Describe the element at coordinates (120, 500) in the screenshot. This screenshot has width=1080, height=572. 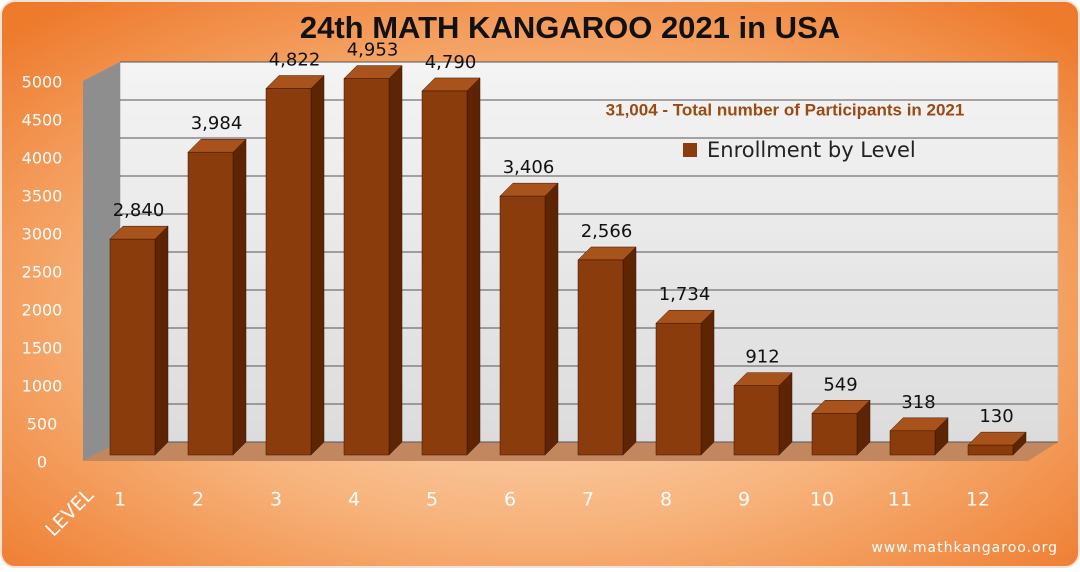
I see `x-tick-label: 1` at that location.